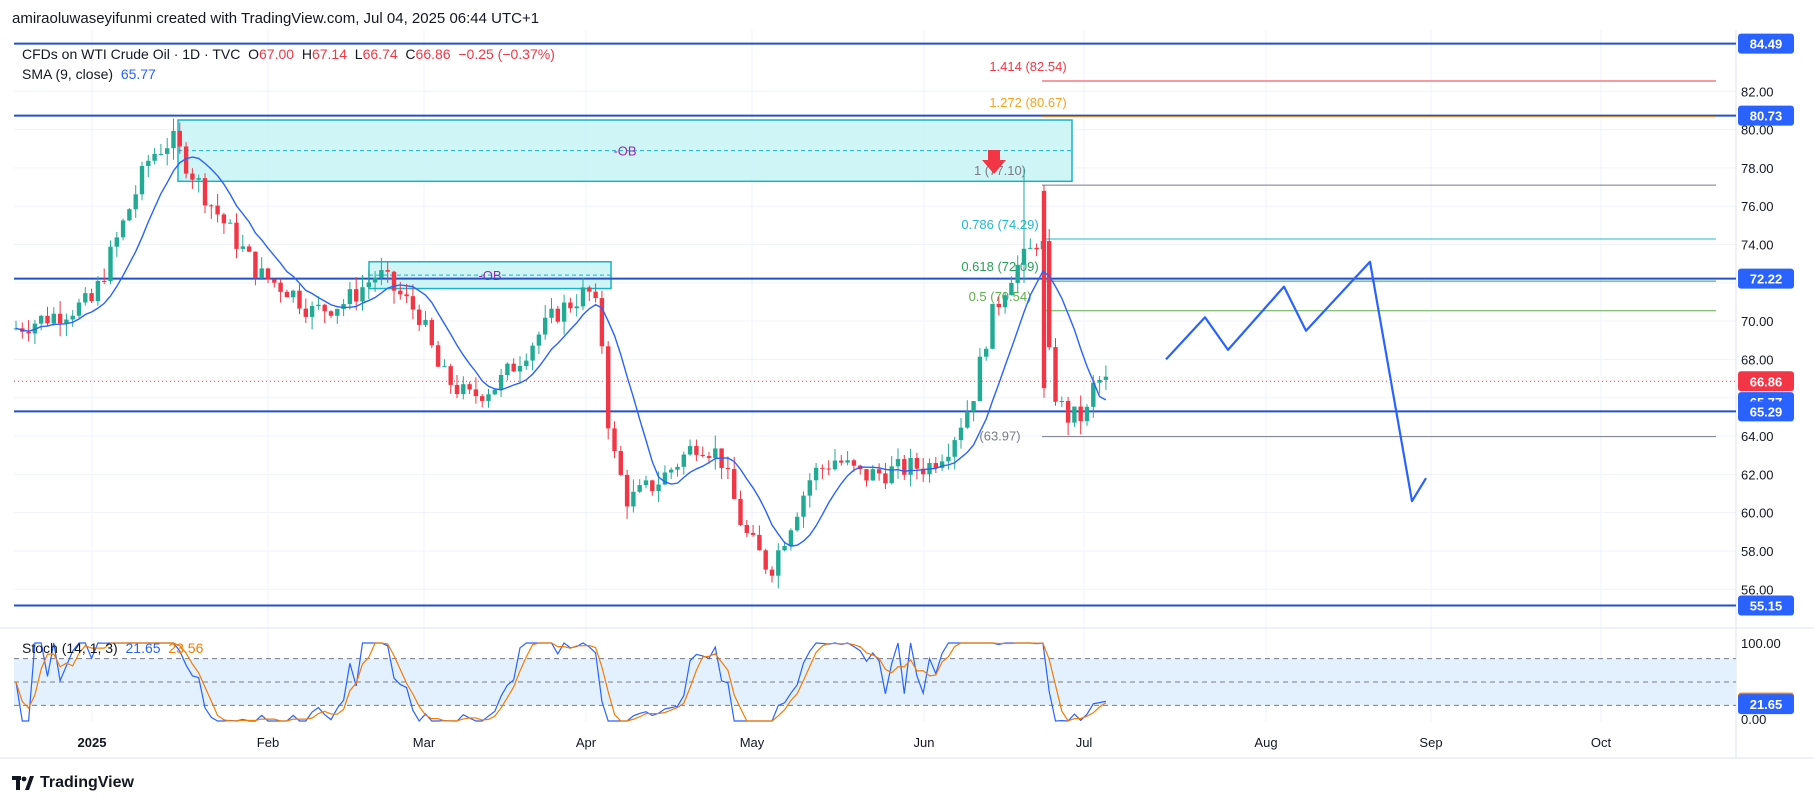 The image size is (1814, 803). What do you see at coordinates (1296, 381) in the screenshot?
I see `projection-path` at bounding box center [1296, 381].